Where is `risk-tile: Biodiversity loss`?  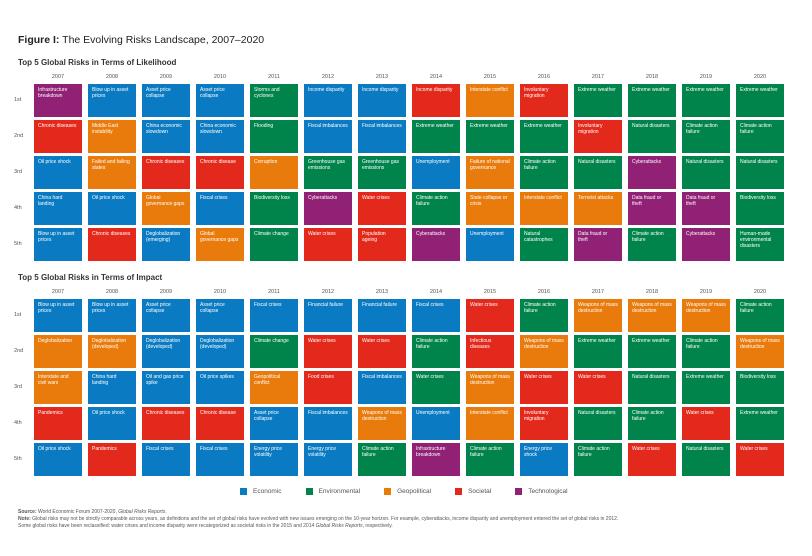 risk-tile: Biodiversity loss is located at coordinates (760, 208).